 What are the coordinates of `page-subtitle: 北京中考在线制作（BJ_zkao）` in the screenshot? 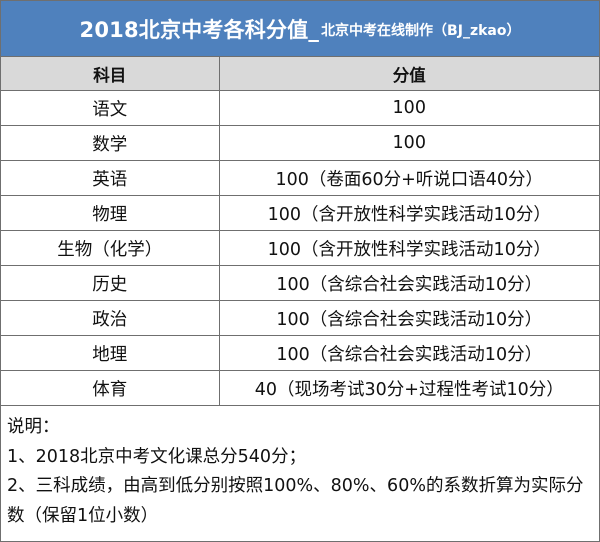 It's located at (421, 31).